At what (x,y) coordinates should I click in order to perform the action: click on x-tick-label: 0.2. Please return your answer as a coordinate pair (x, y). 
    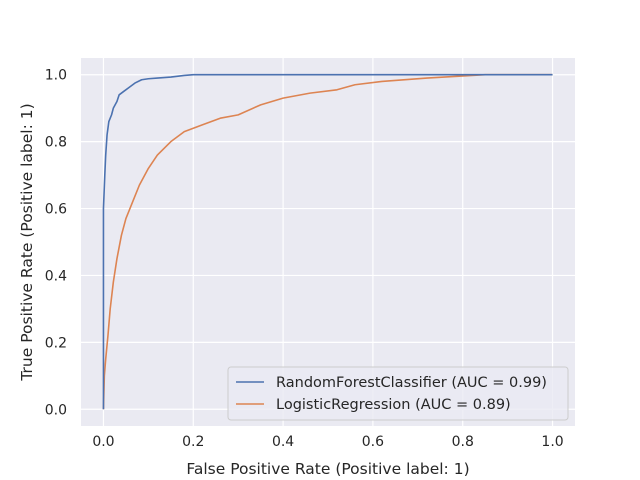
    Looking at the image, I should click on (193, 442).